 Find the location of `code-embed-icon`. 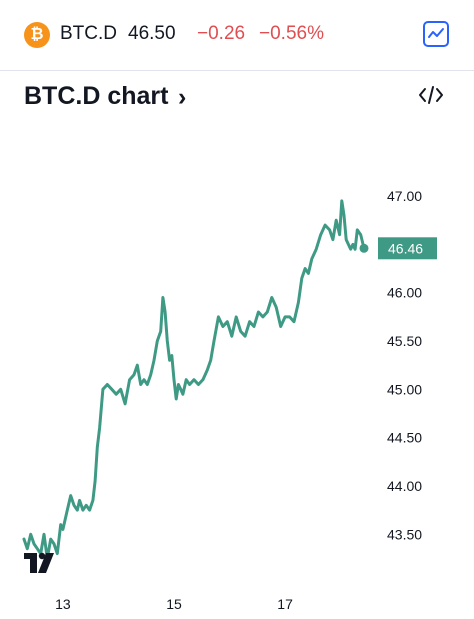

code-embed-icon is located at coordinates (431, 95).